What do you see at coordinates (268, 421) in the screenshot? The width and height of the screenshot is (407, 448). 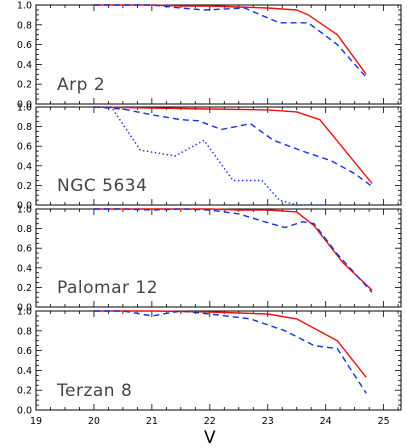 I see `x-tick-label: 23` at bounding box center [268, 421].